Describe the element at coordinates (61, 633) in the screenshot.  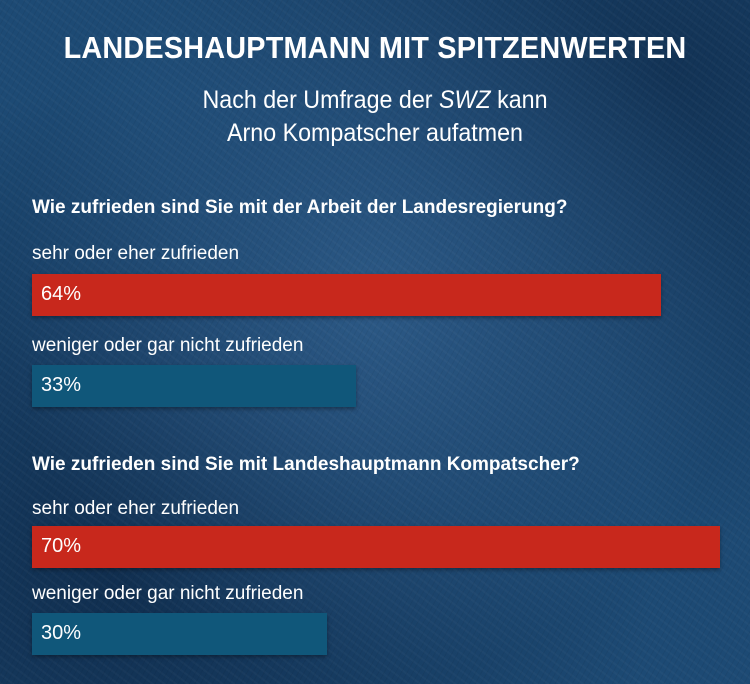
I see `question-2-bar-negative-value: 30%` at that location.